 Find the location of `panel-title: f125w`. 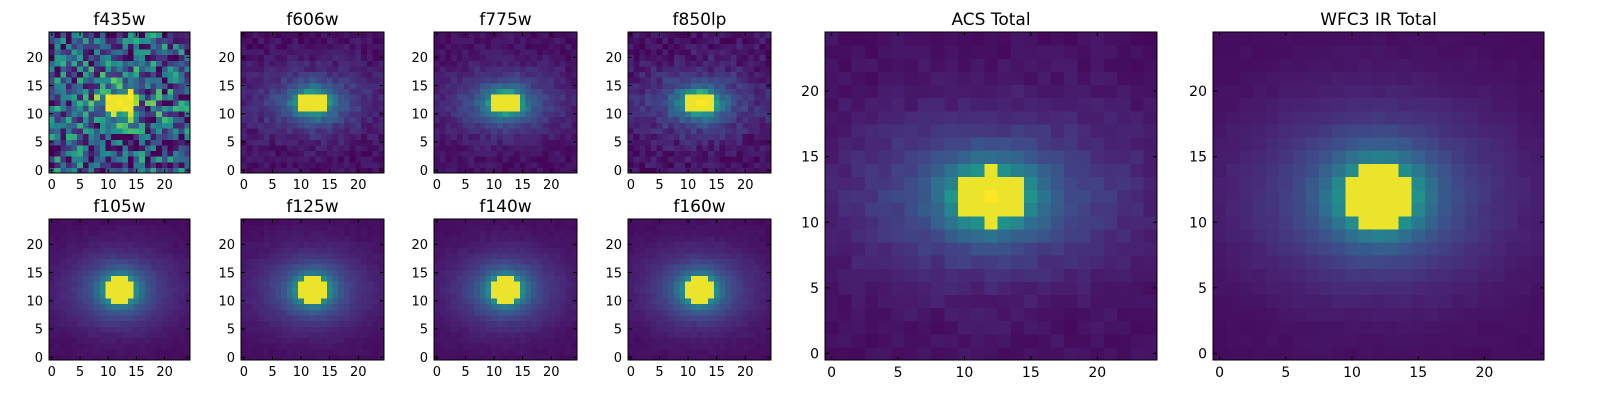

panel-title: f125w is located at coordinates (312, 207).